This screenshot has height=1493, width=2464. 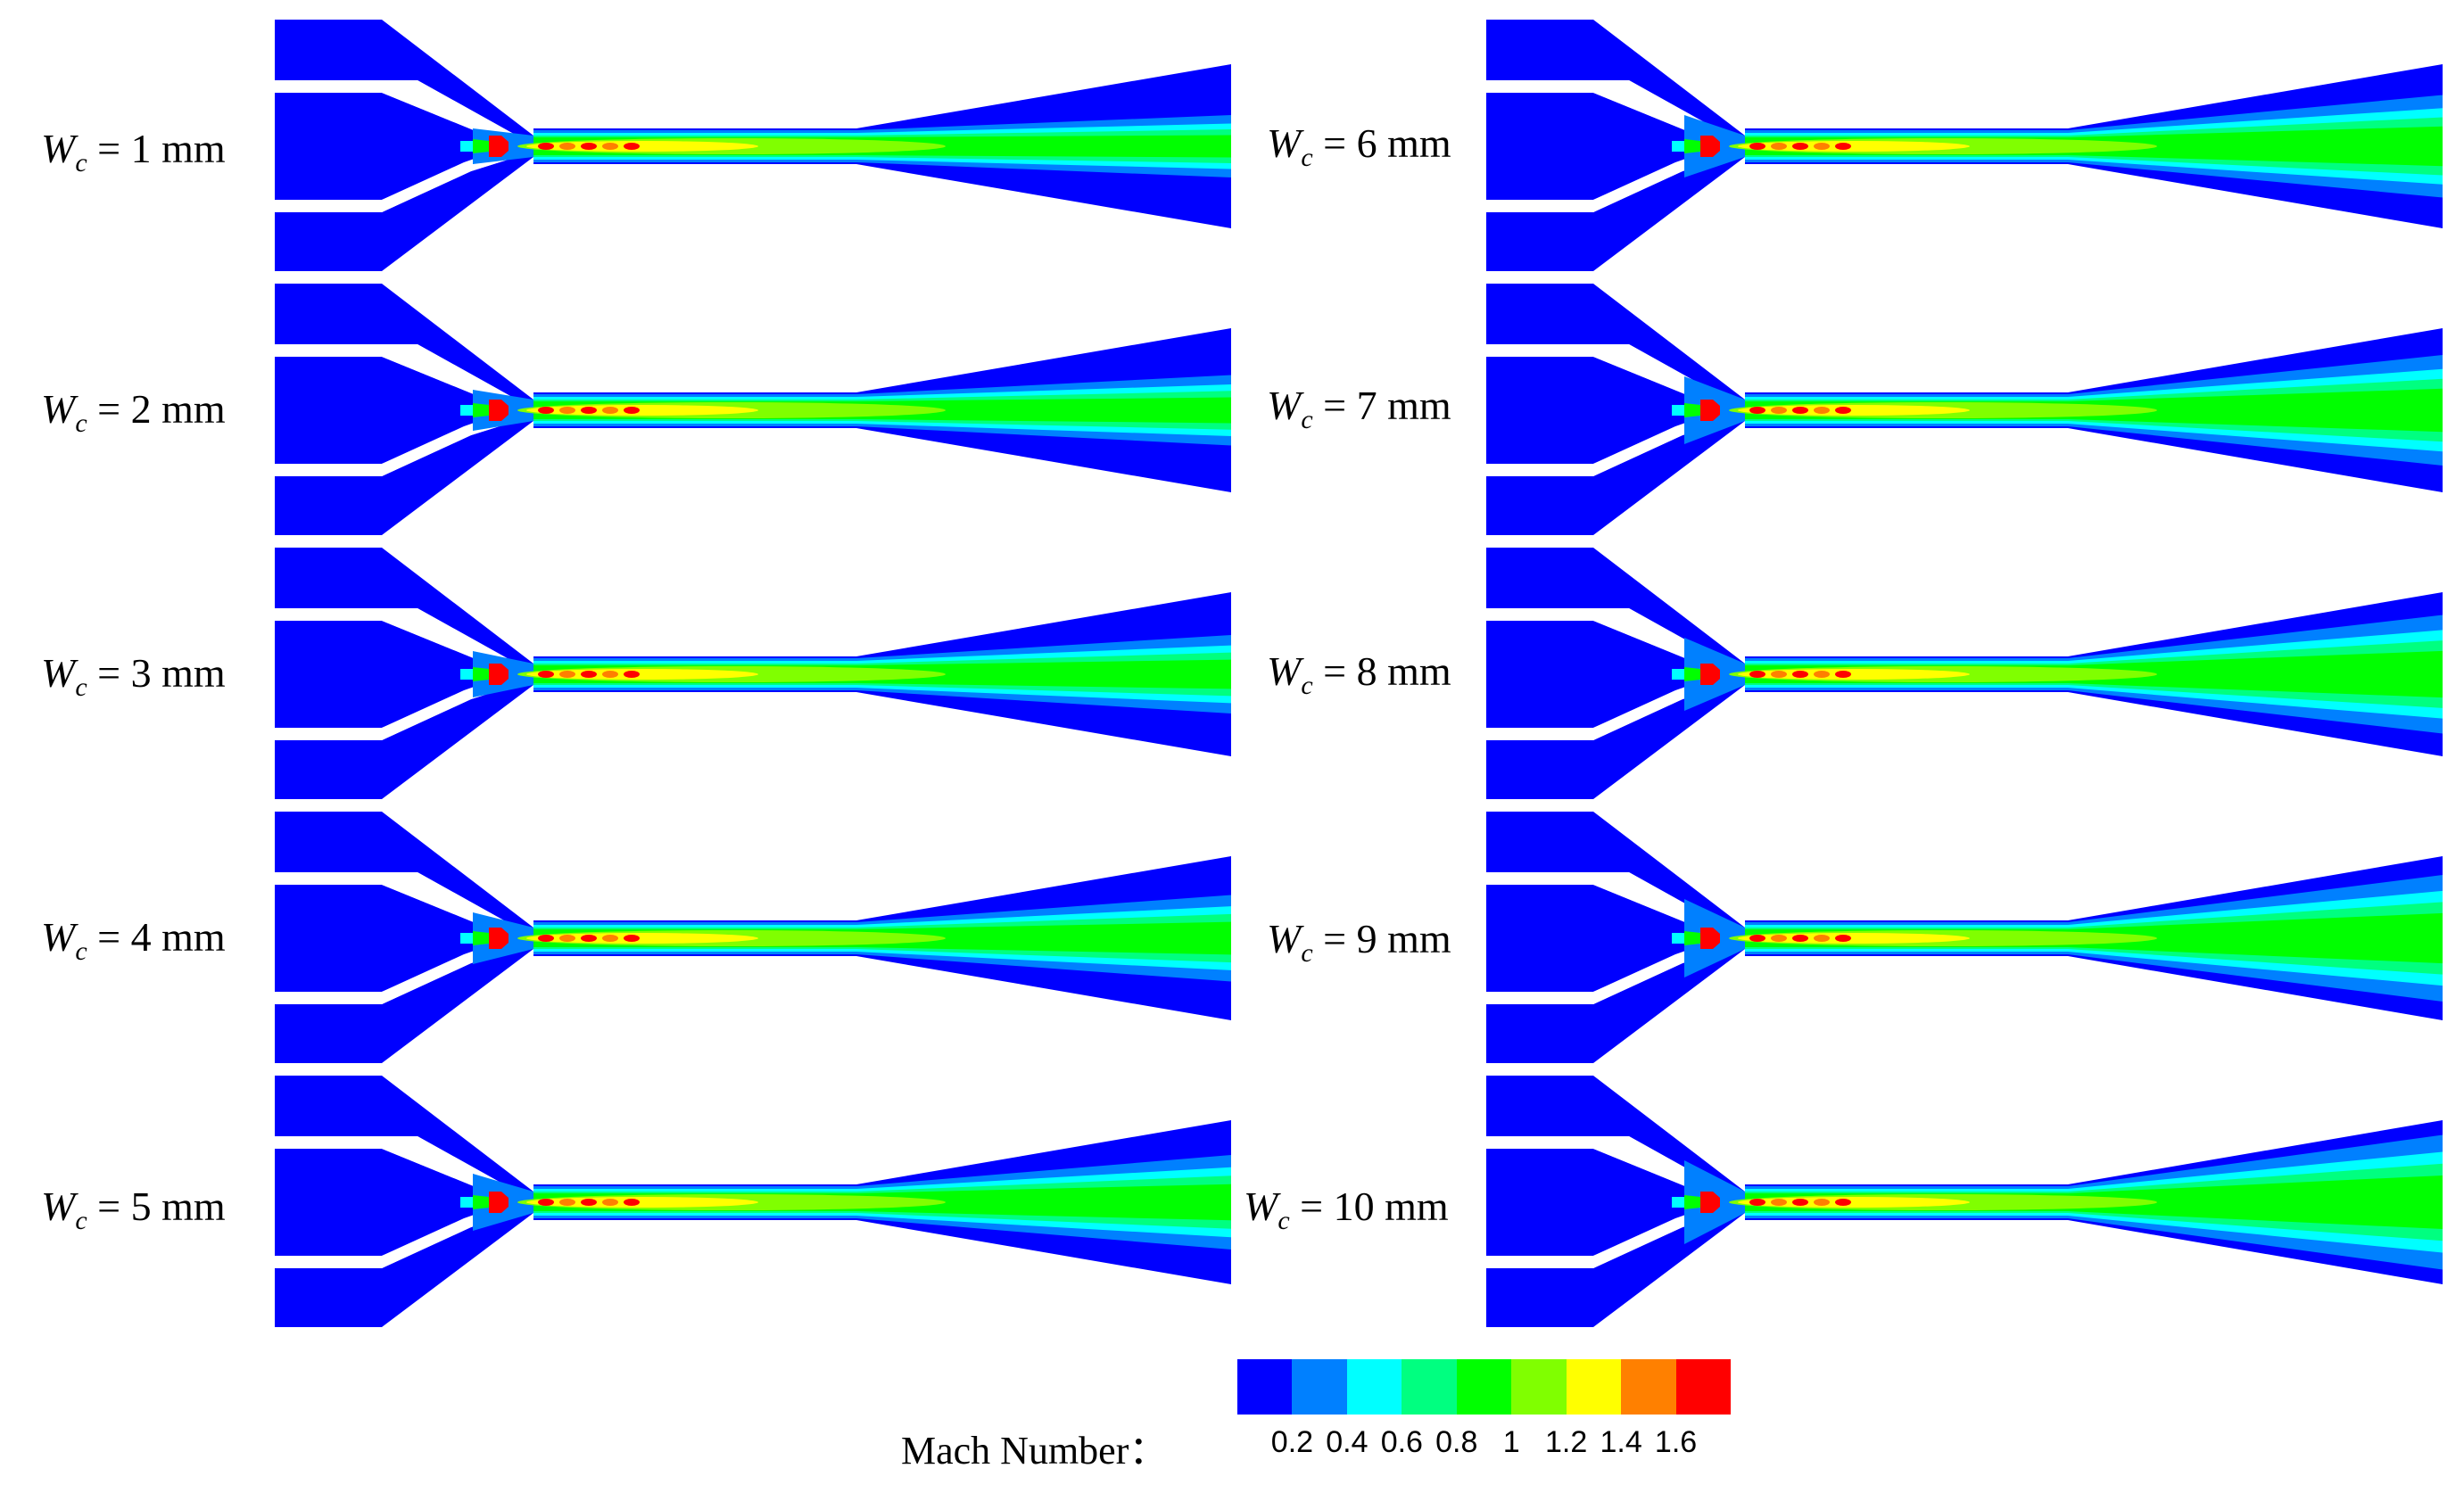 What do you see at coordinates (1346, 1209) in the screenshot?
I see `case-label-10: Wc = 10 mm` at bounding box center [1346, 1209].